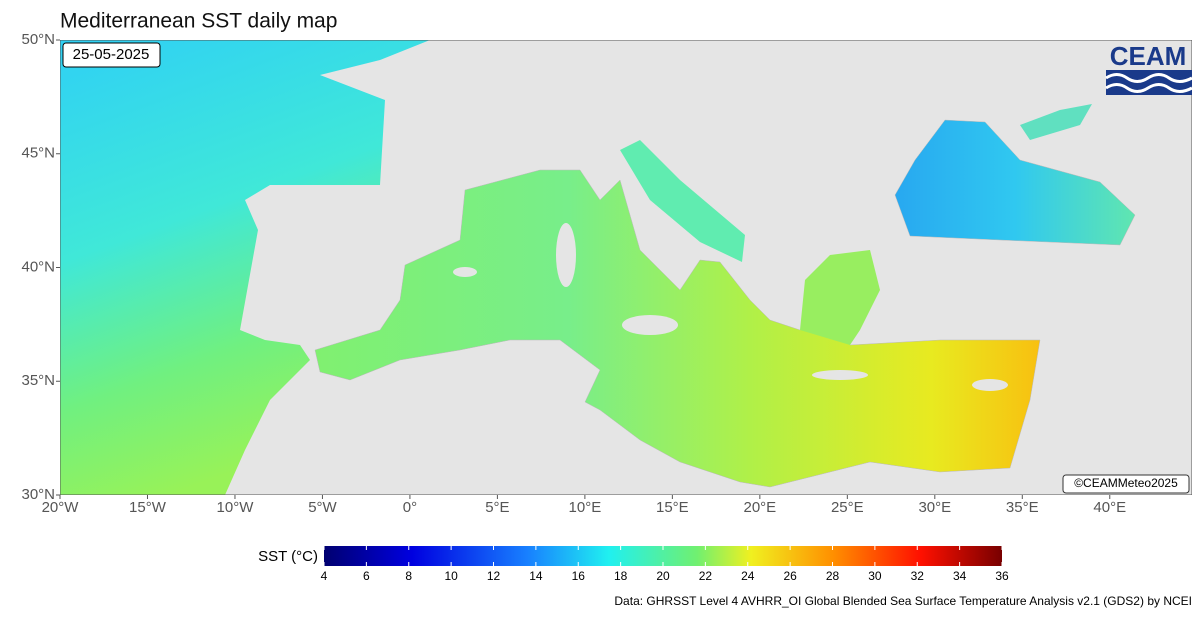 The image size is (1197, 622). I want to click on logo: CEAM, so click(1149, 68).